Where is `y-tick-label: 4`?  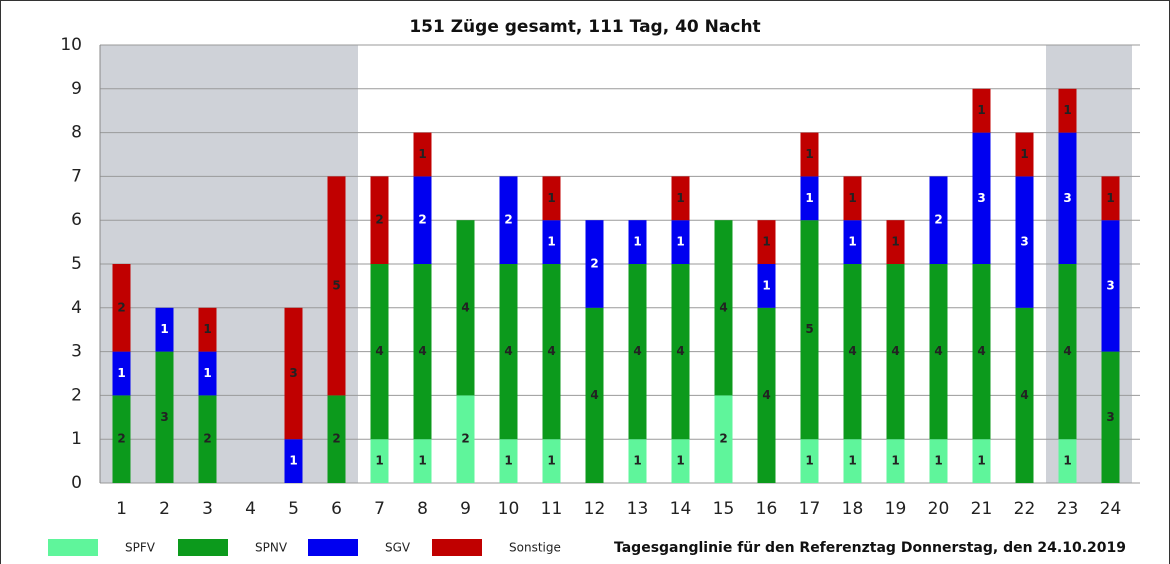 y-tick-label: 4 is located at coordinates (76, 308).